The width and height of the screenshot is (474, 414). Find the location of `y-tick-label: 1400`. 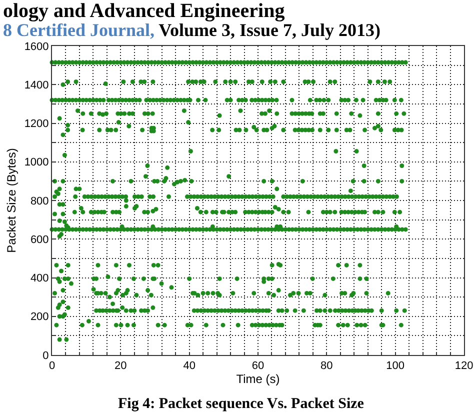

y-tick-label: 1400 is located at coordinates (36, 85).